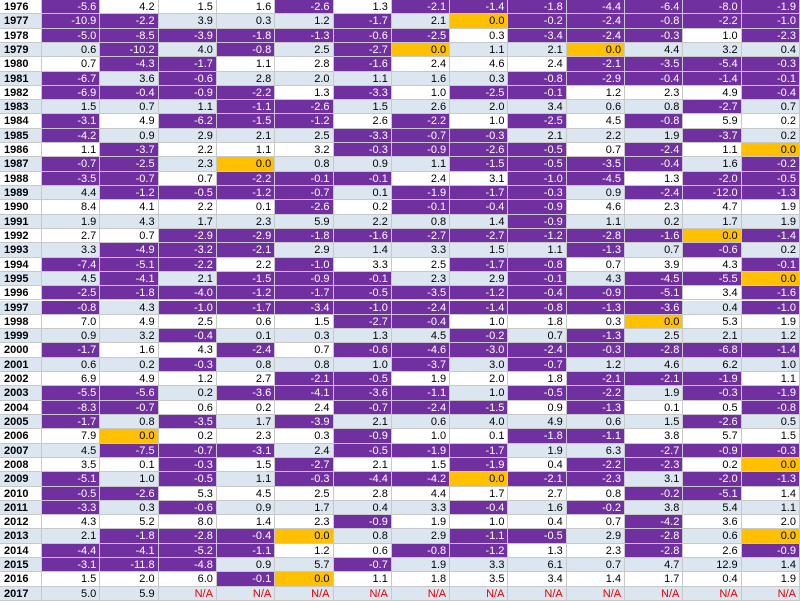  Describe the element at coordinates (479, 579) in the screenshot. I see `value-cell: 3.5` at that location.